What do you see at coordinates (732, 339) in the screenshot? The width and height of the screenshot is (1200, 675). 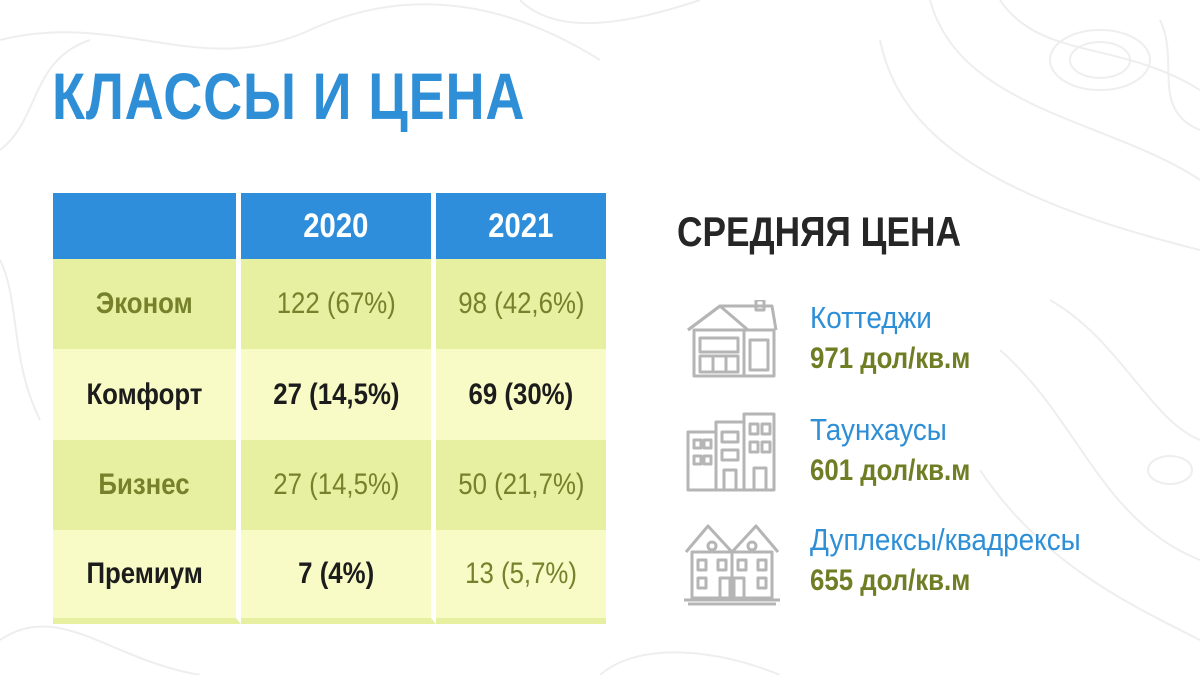 I see `cottage-icon` at bounding box center [732, 339].